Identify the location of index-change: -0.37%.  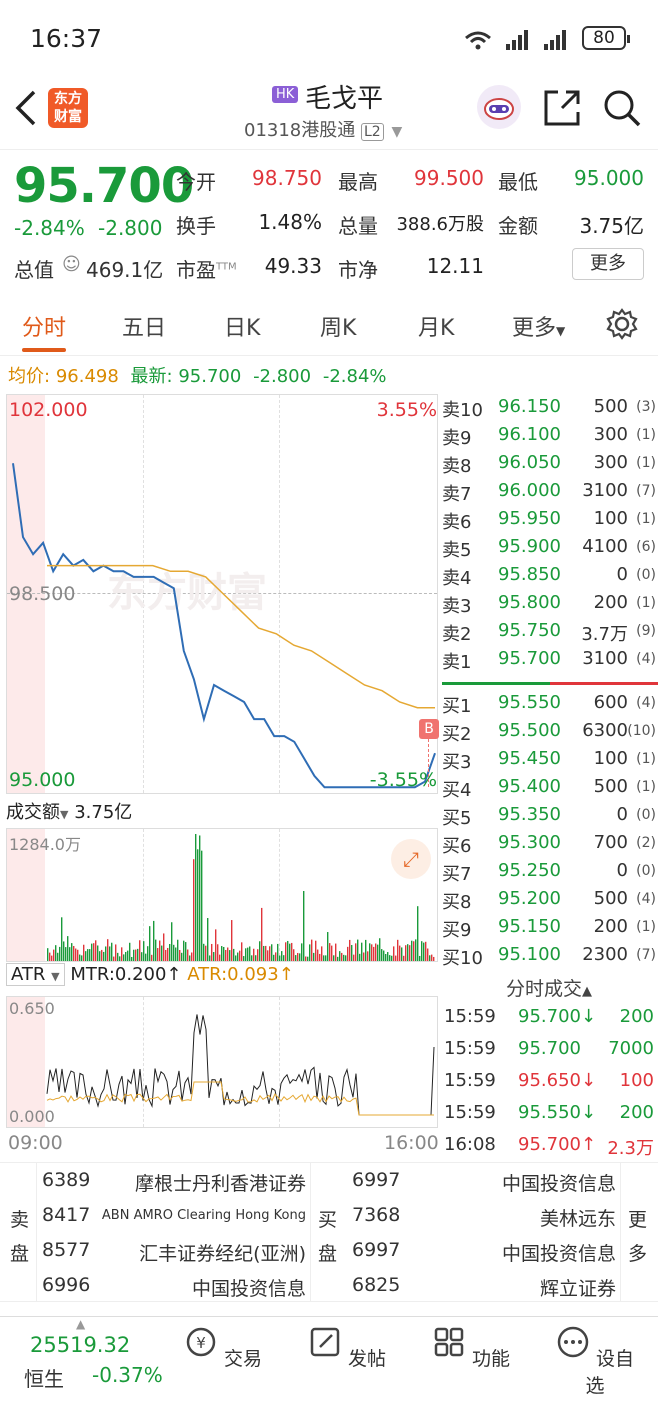
(127, 1375).